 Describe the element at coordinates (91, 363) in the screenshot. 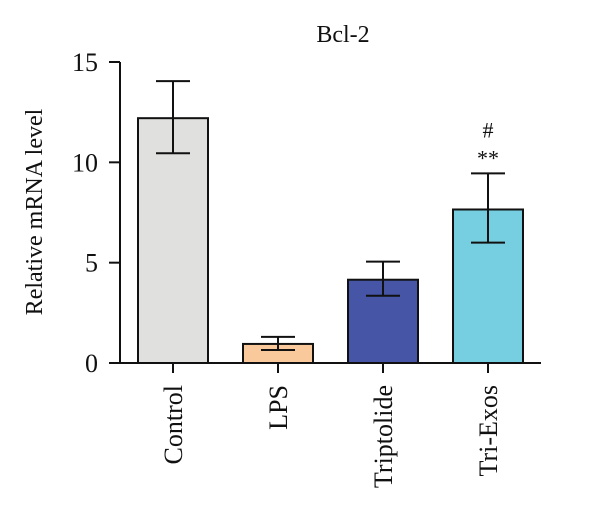

I see `y-tick-label: 0` at that location.